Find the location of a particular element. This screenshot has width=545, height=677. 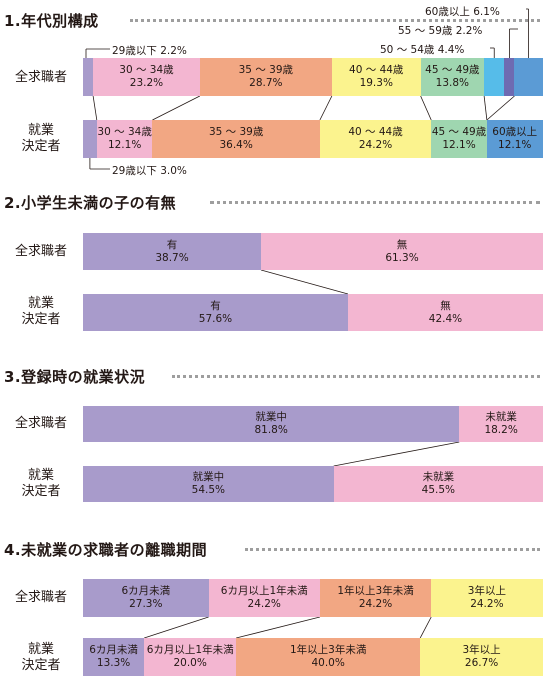

bar-segment: 40 ～ 44歳 19.3% is located at coordinates (376, 77).